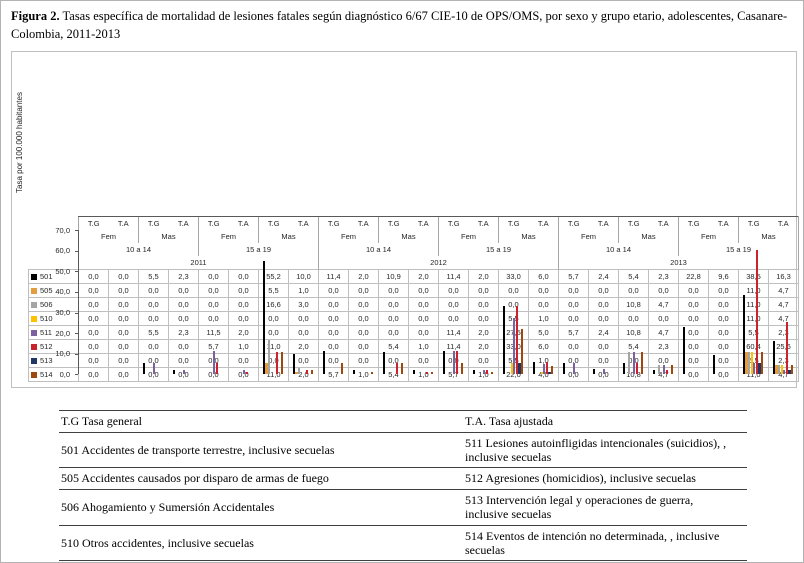 Image resolution: width=804 pixels, height=563 pixels. I want to click on axis-row-3: 2011 2012 2013, so click(414, 263).